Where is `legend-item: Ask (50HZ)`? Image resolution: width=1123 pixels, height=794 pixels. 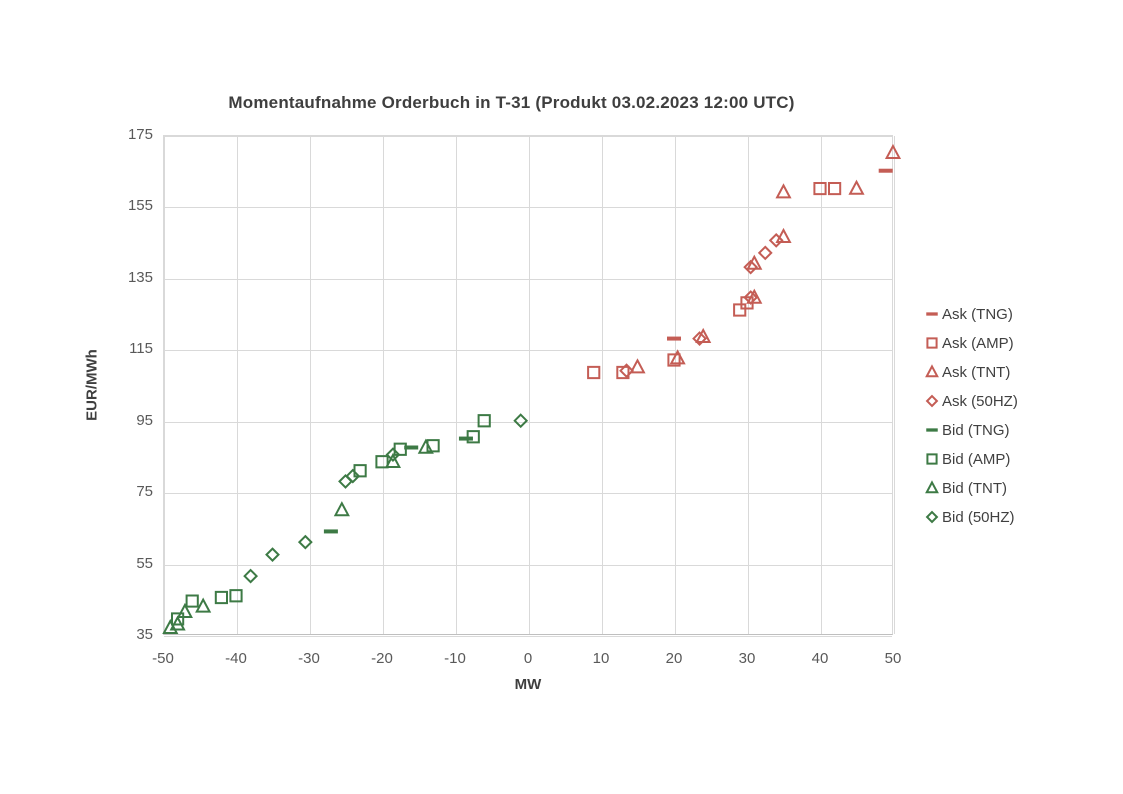
legend-item: Ask (50HZ) is located at coordinates (971, 401).